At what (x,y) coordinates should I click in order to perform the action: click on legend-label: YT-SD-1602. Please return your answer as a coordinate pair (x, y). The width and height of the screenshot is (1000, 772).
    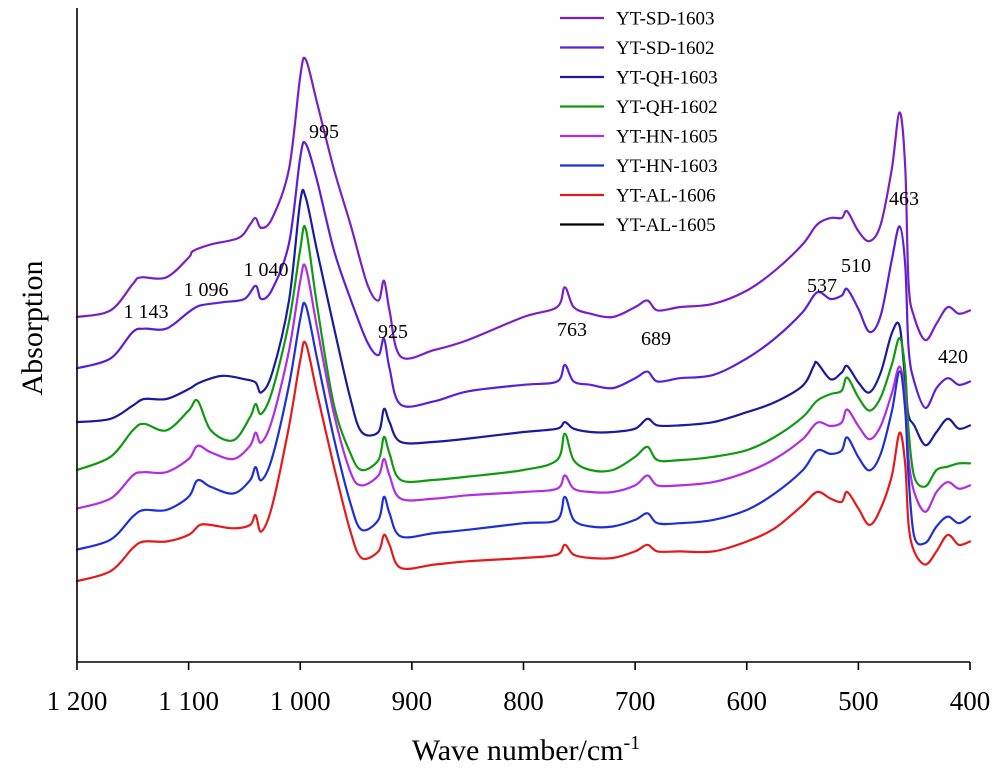
    Looking at the image, I should click on (665, 48).